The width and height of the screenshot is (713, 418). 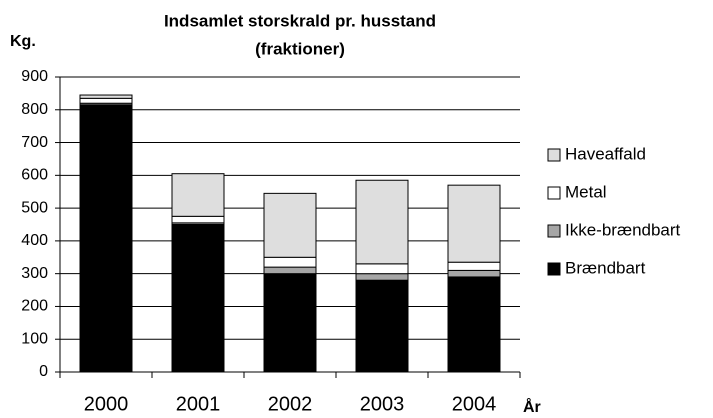 I want to click on y-tick-label: 0, so click(x=43, y=371).